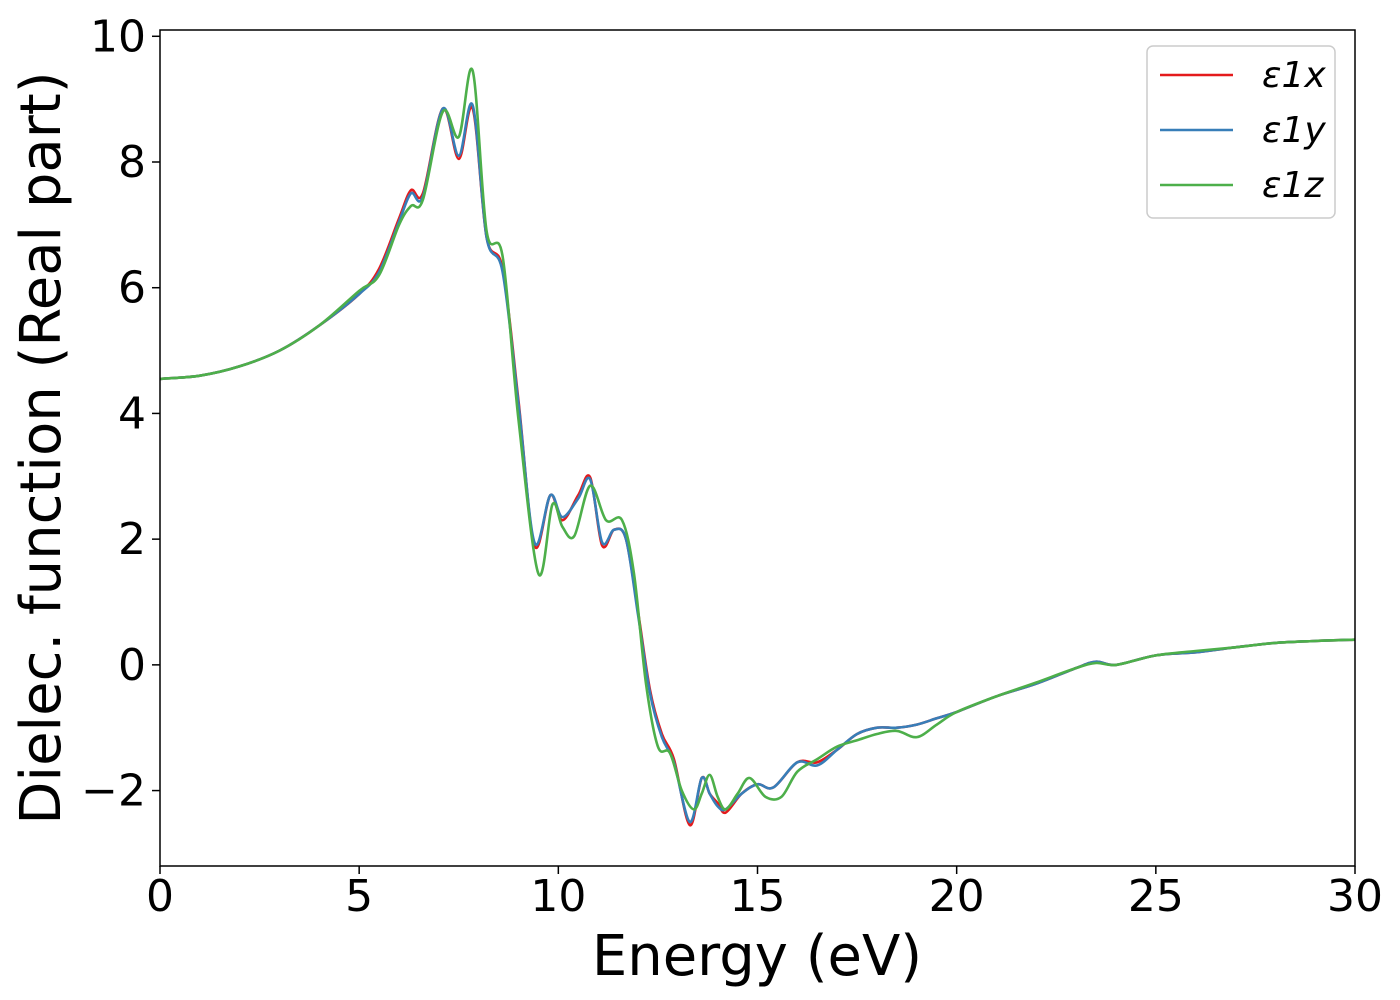  What do you see at coordinates (757, 956) in the screenshot?
I see `x-axis-label: Energy (eV)` at bounding box center [757, 956].